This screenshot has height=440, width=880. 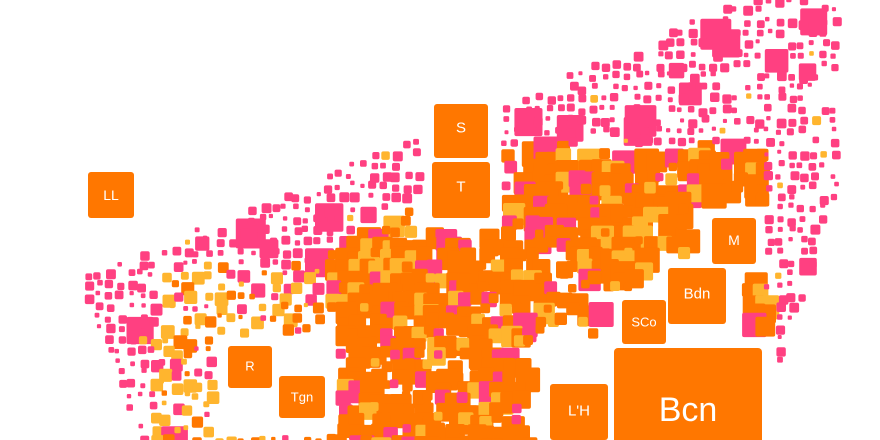 I want to click on municipality-square-reus, so click(x=250, y=367).